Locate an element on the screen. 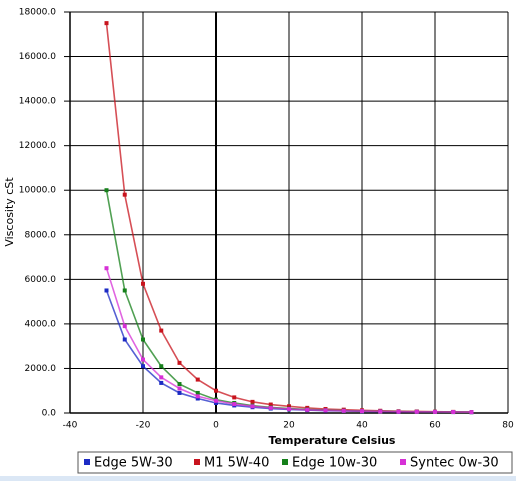 This screenshot has height=481, width=516. x-tick-label: 60 is located at coordinates (435, 426).